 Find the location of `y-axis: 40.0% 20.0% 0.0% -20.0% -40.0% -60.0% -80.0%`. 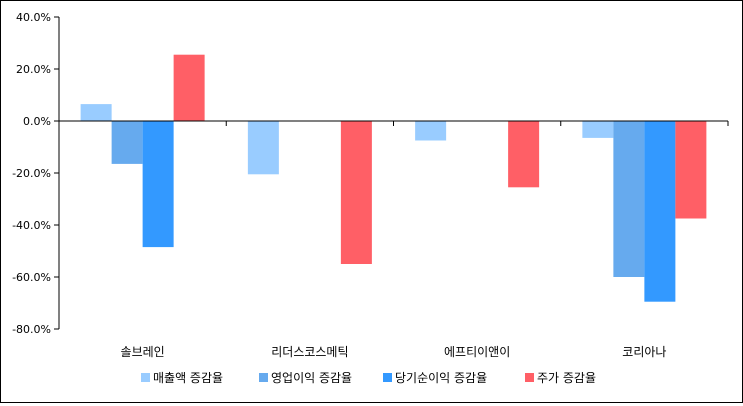

y-axis: 40.0% 20.0% 0.0% -20.0% -40.0% -60.0% -80.0% is located at coordinates (36, 173).